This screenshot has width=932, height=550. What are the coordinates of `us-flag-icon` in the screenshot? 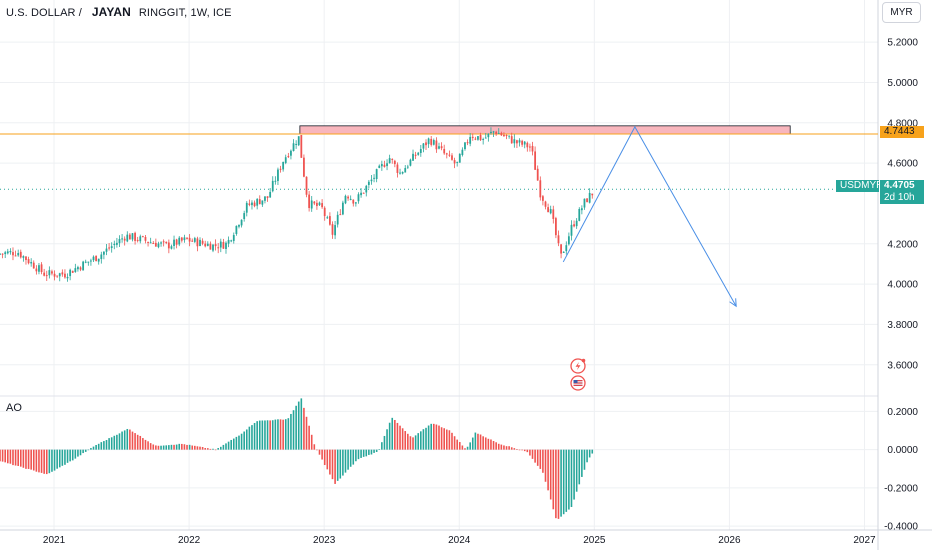 It's located at (578, 383).